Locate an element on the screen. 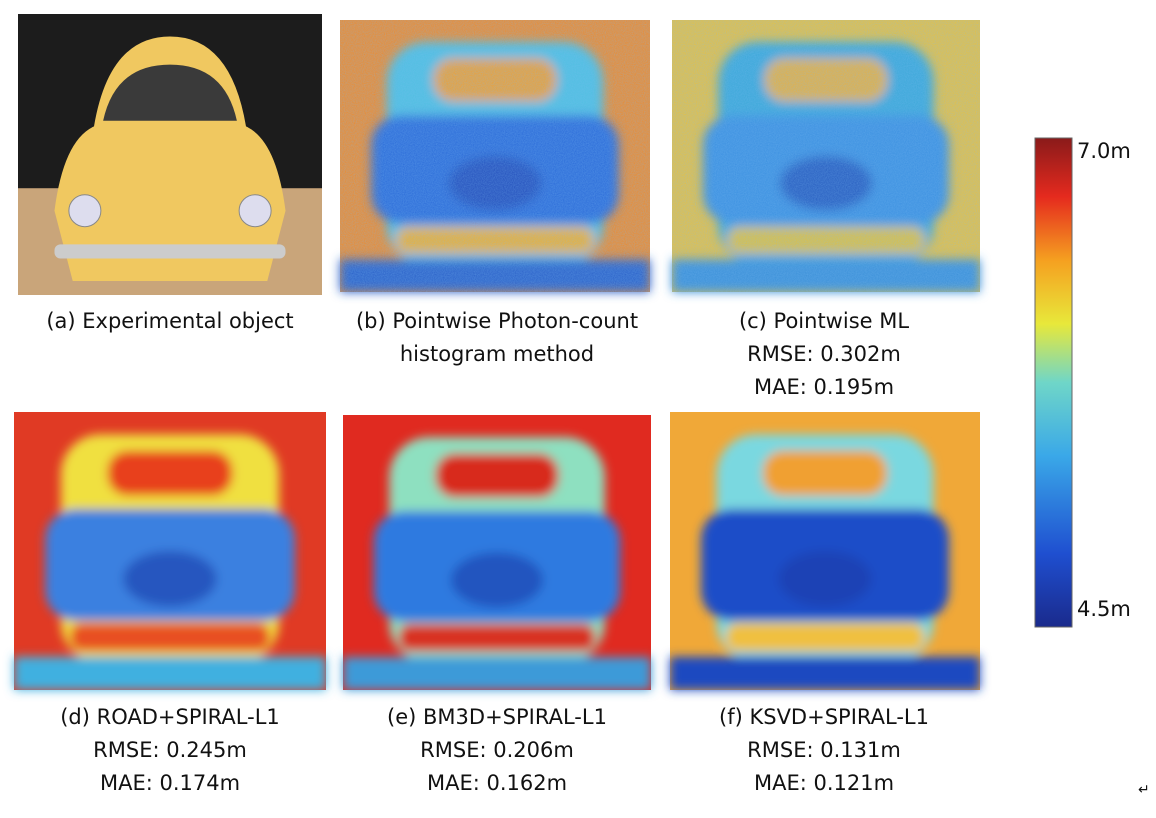 The width and height of the screenshot is (1156, 818). panel-caption: (e) BM3D+SPIRAL-L1 is located at coordinates (497, 717).